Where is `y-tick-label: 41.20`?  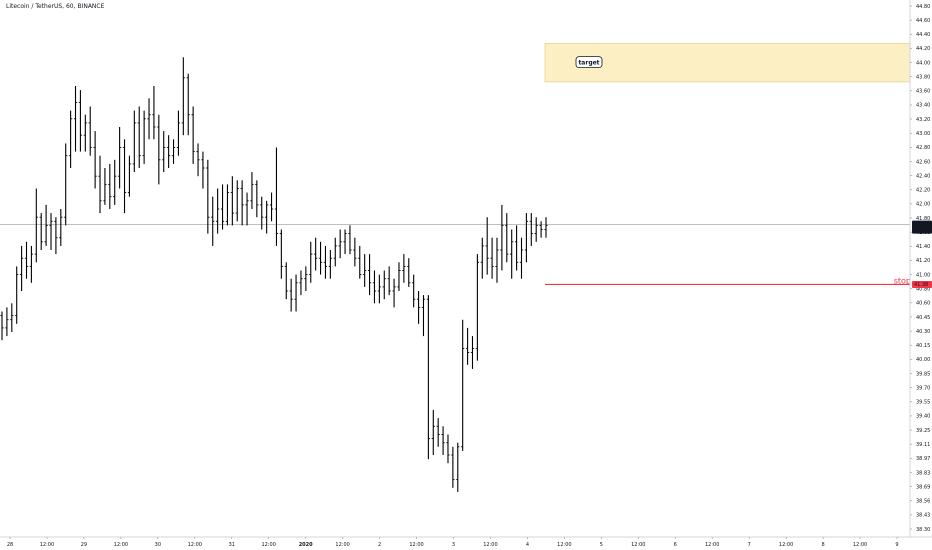 y-tick-label: 41.20 is located at coordinates (923, 261).